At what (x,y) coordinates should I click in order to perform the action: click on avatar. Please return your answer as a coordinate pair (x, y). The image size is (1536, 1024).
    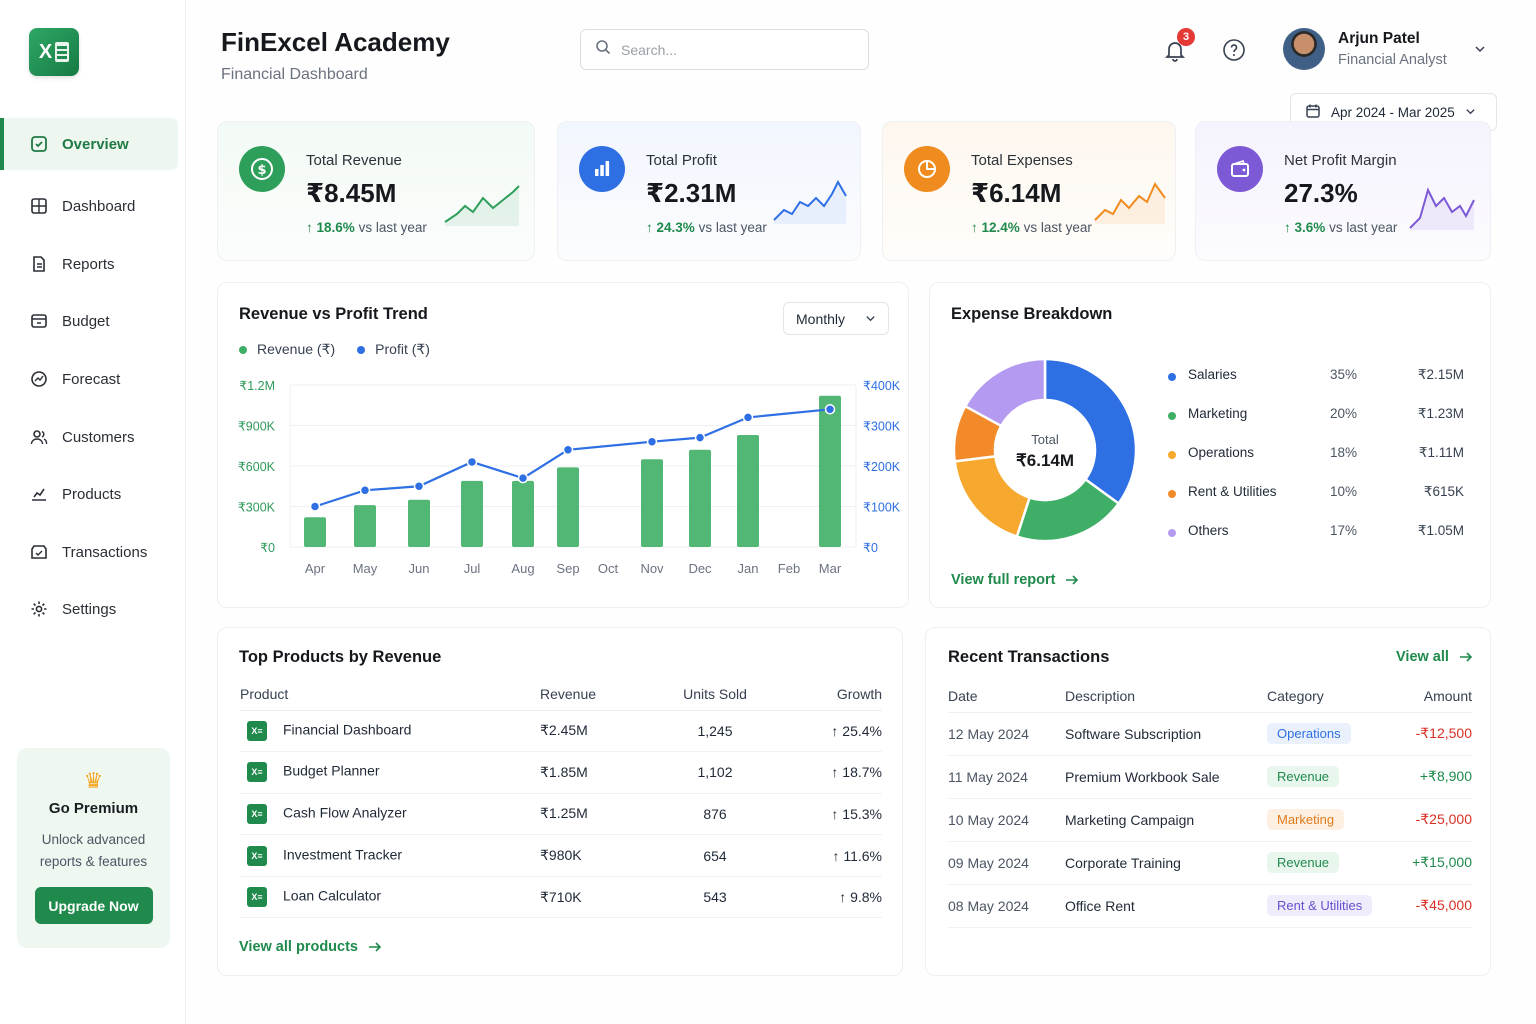
    Looking at the image, I should click on (1304, 49).